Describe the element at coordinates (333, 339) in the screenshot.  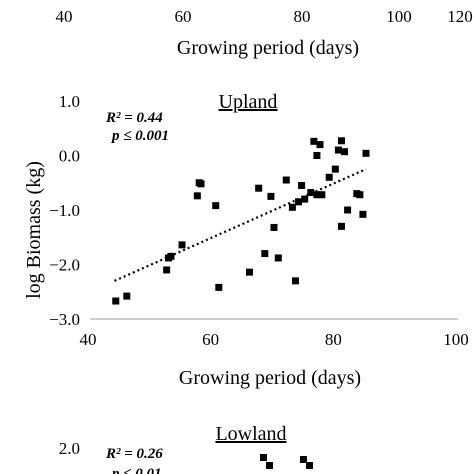
I see `x-tick-label: 80` at that location.